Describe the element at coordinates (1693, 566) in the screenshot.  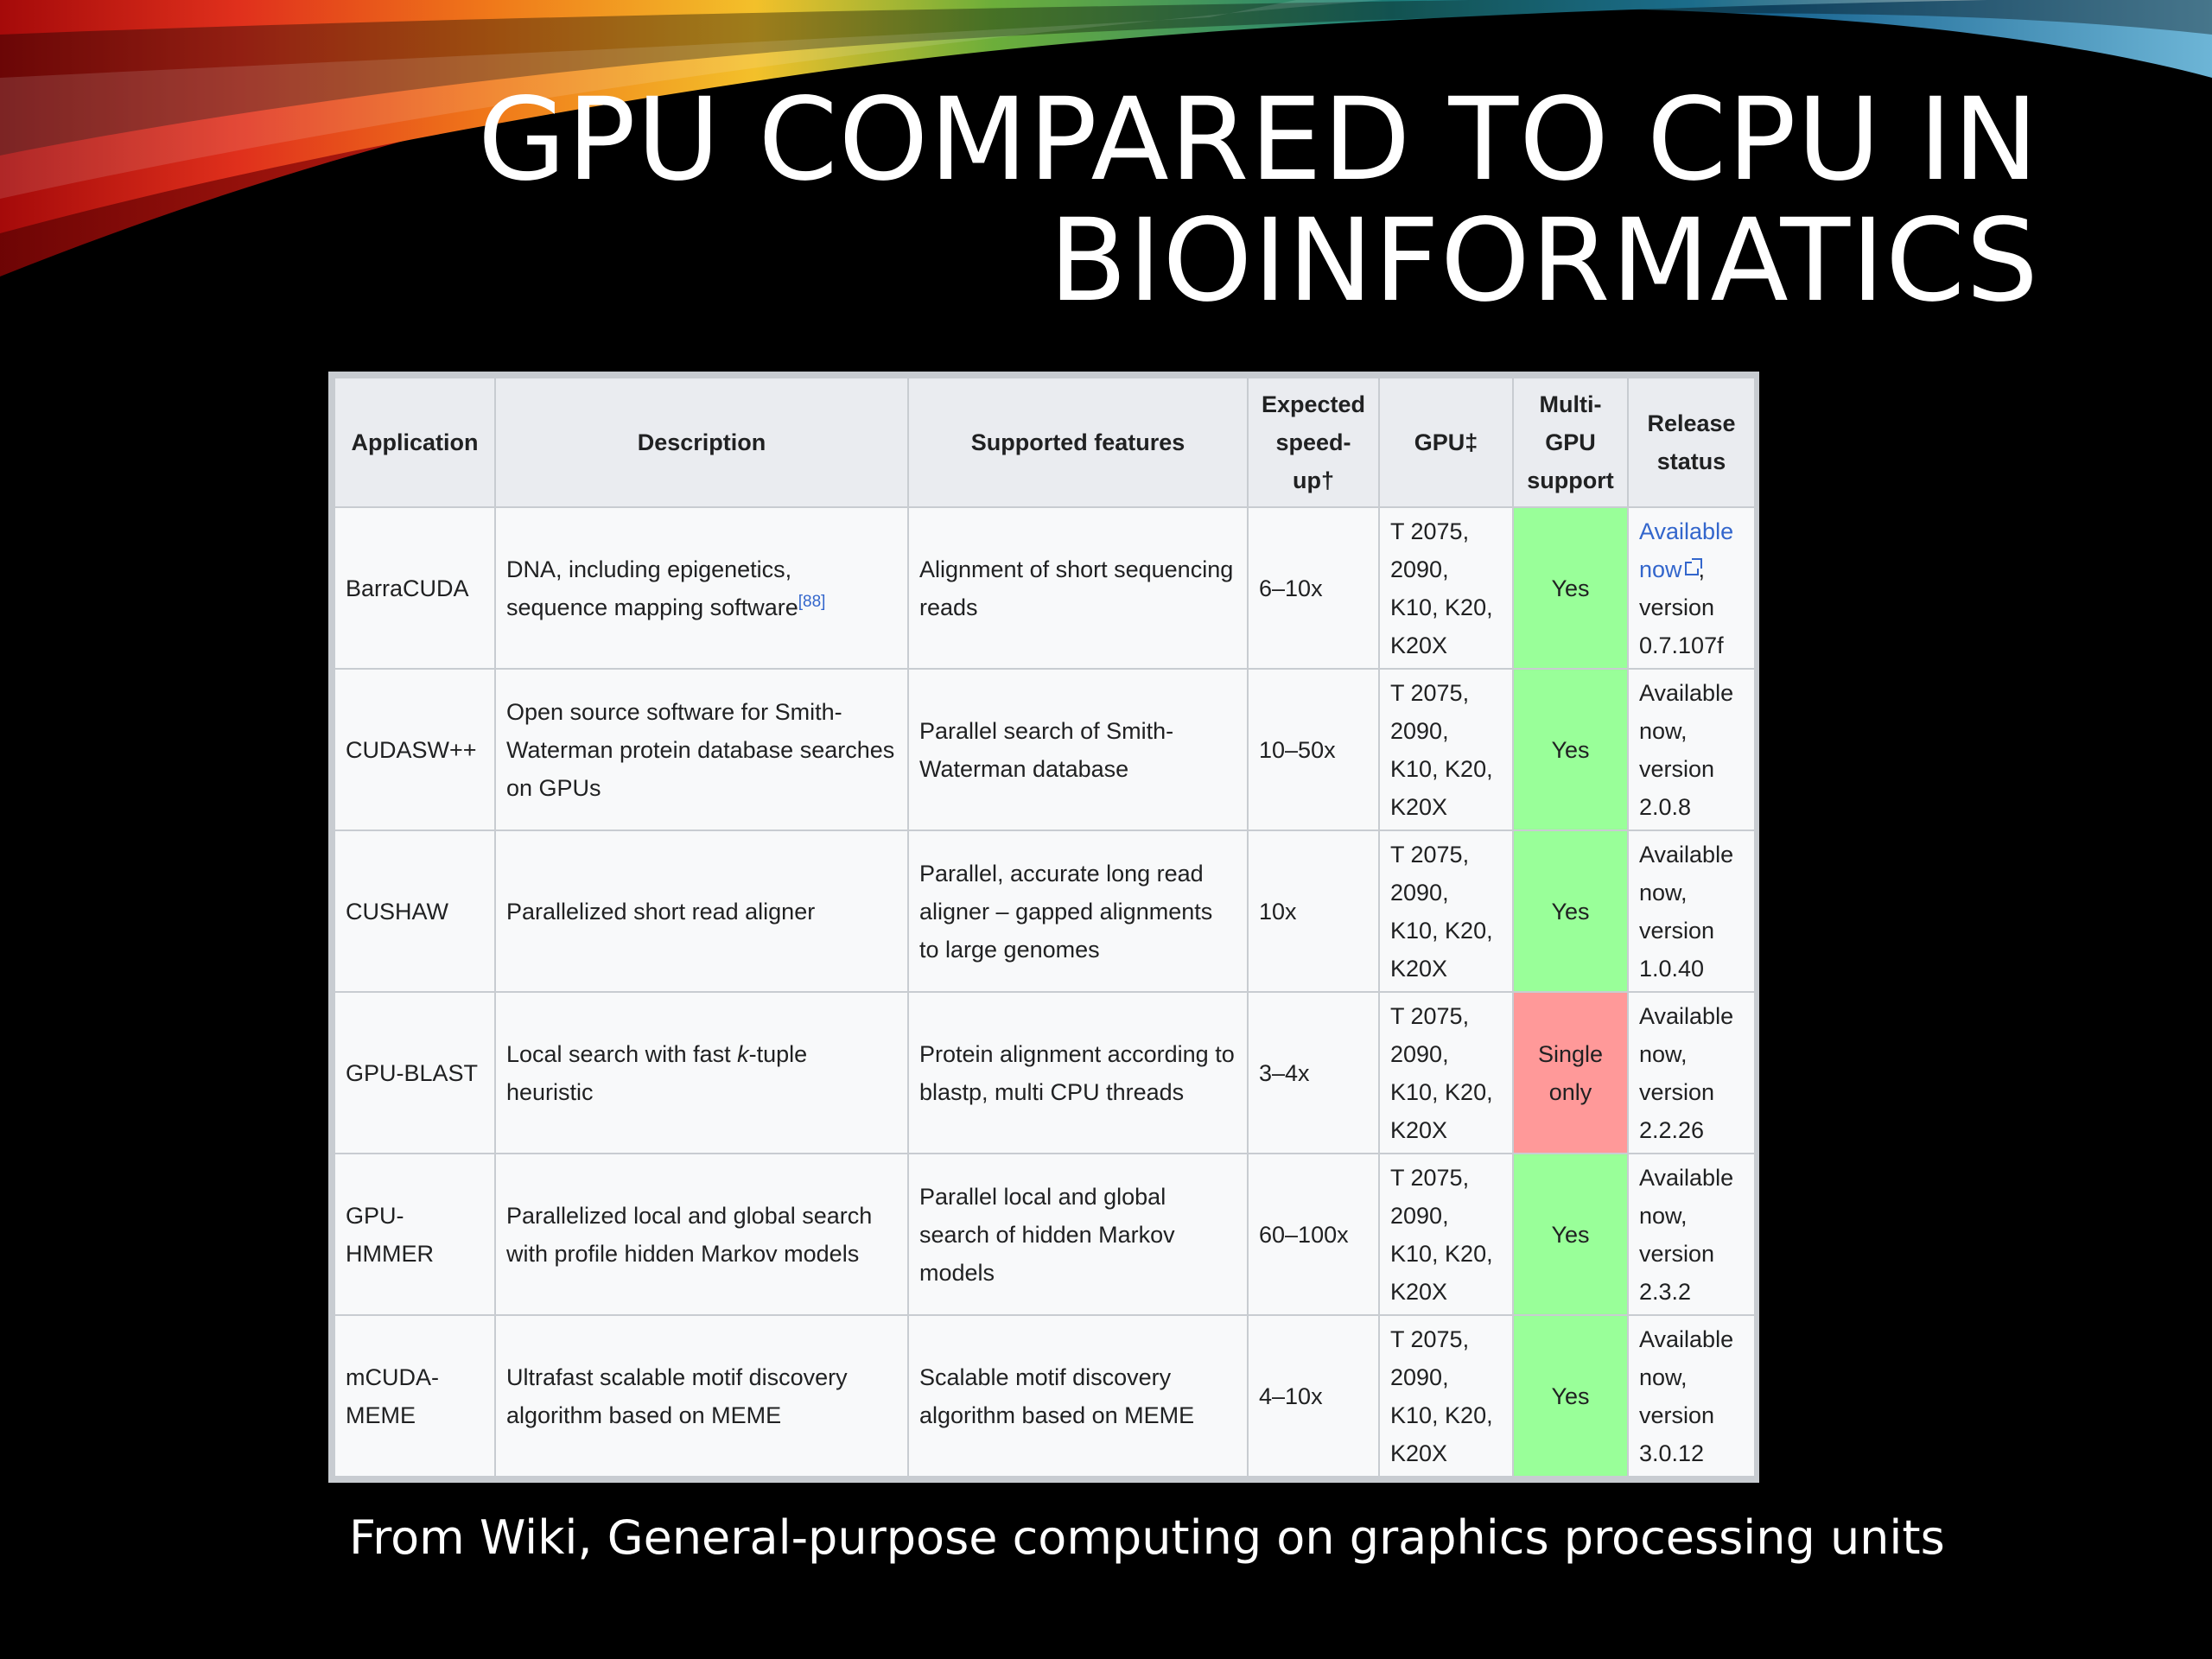
I see `external-link-icon` at that location.